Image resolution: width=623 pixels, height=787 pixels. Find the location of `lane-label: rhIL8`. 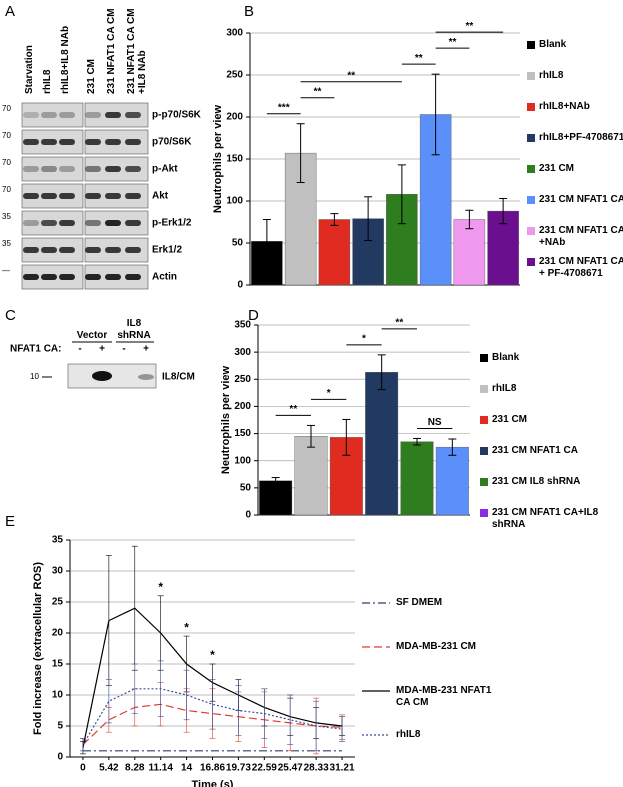

lane-label: rhIL8 is located at coordinates (47, 81).